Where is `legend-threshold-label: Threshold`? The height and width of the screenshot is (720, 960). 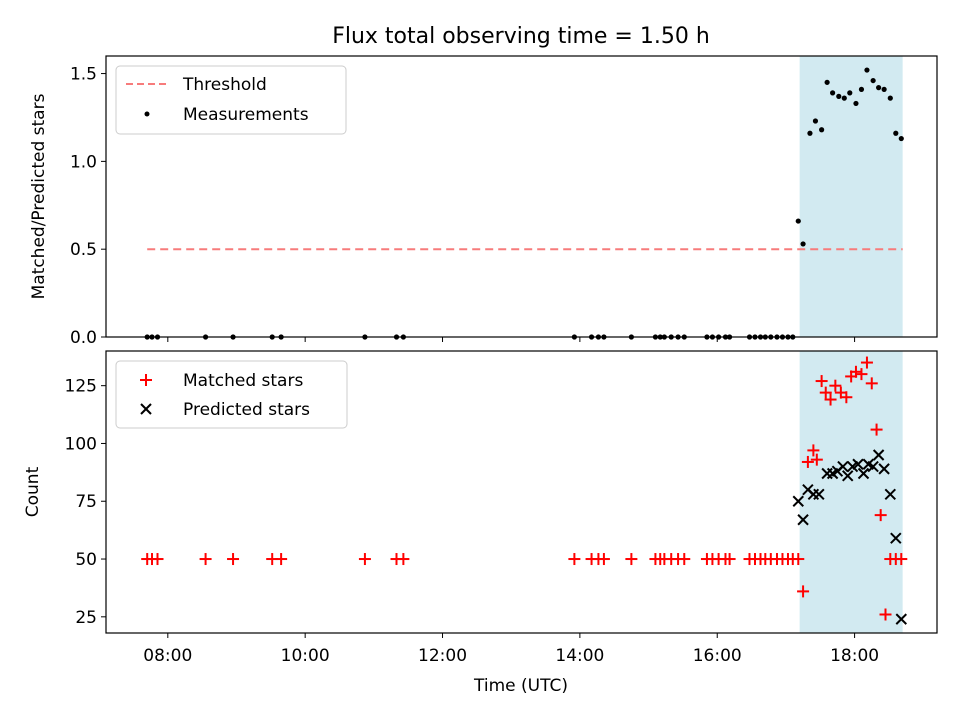 legend-threshold-label: Threshold is located at coordinates (224, 85).